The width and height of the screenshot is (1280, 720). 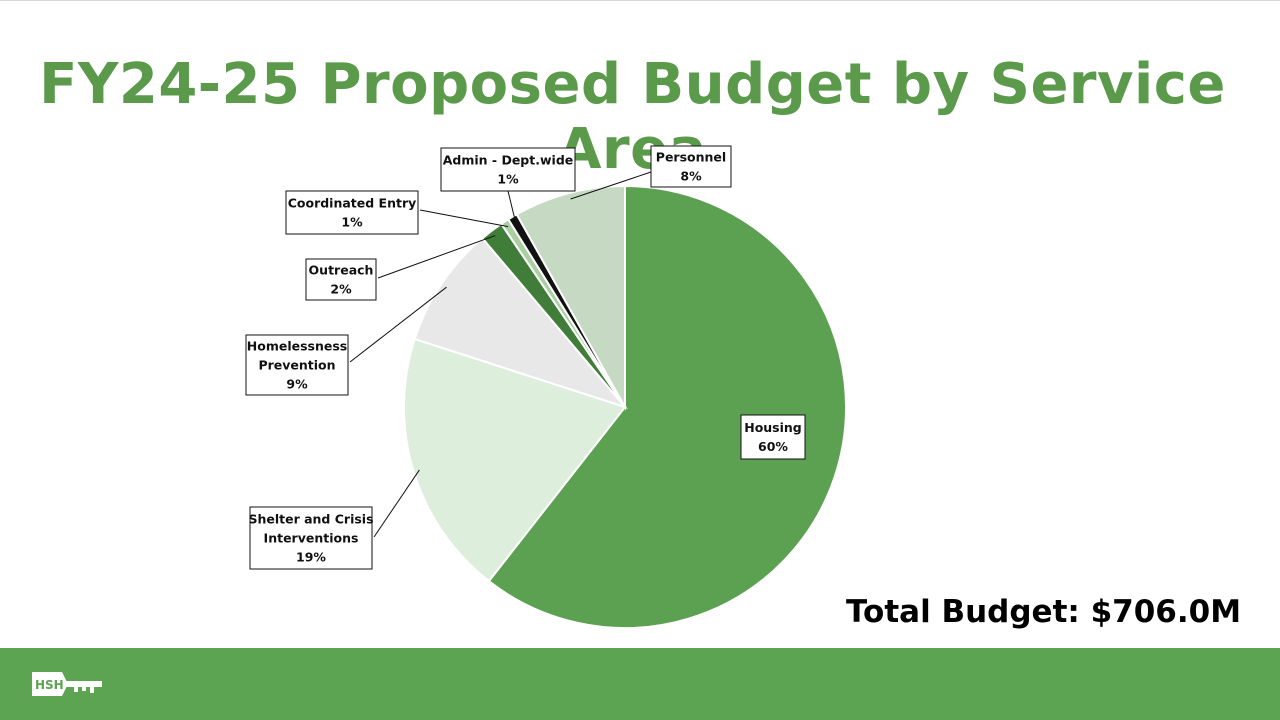 I want to click on label-coordinated-entry: Coordinated Entry 1%, so click(x=352, y=212).